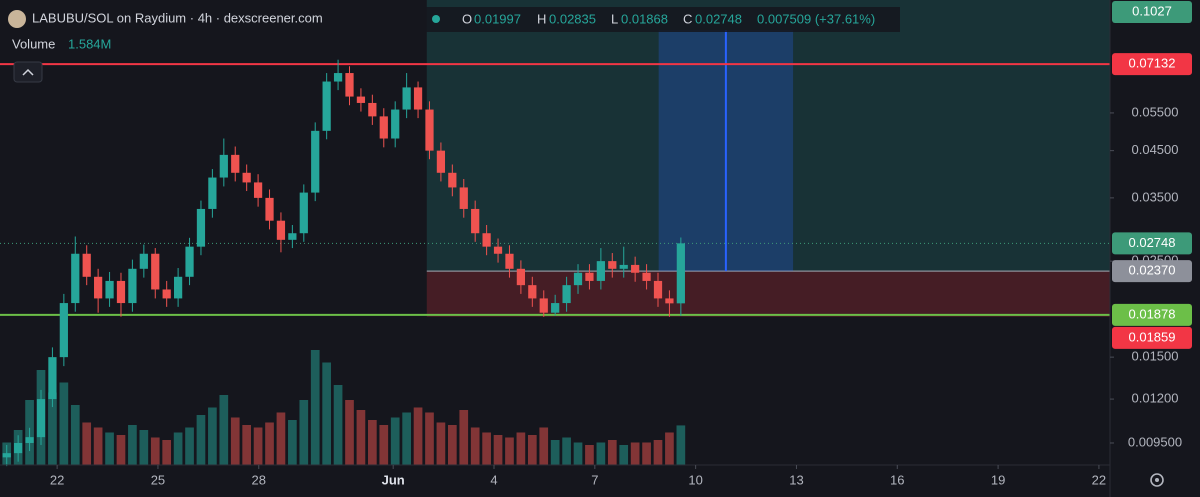 The width and height of the screenshot is (1200, 497). What do you see at coordinates (1152, 270) in the screenshot?
I see `price-label: 0.02370` at bounding box center [1152, 270].